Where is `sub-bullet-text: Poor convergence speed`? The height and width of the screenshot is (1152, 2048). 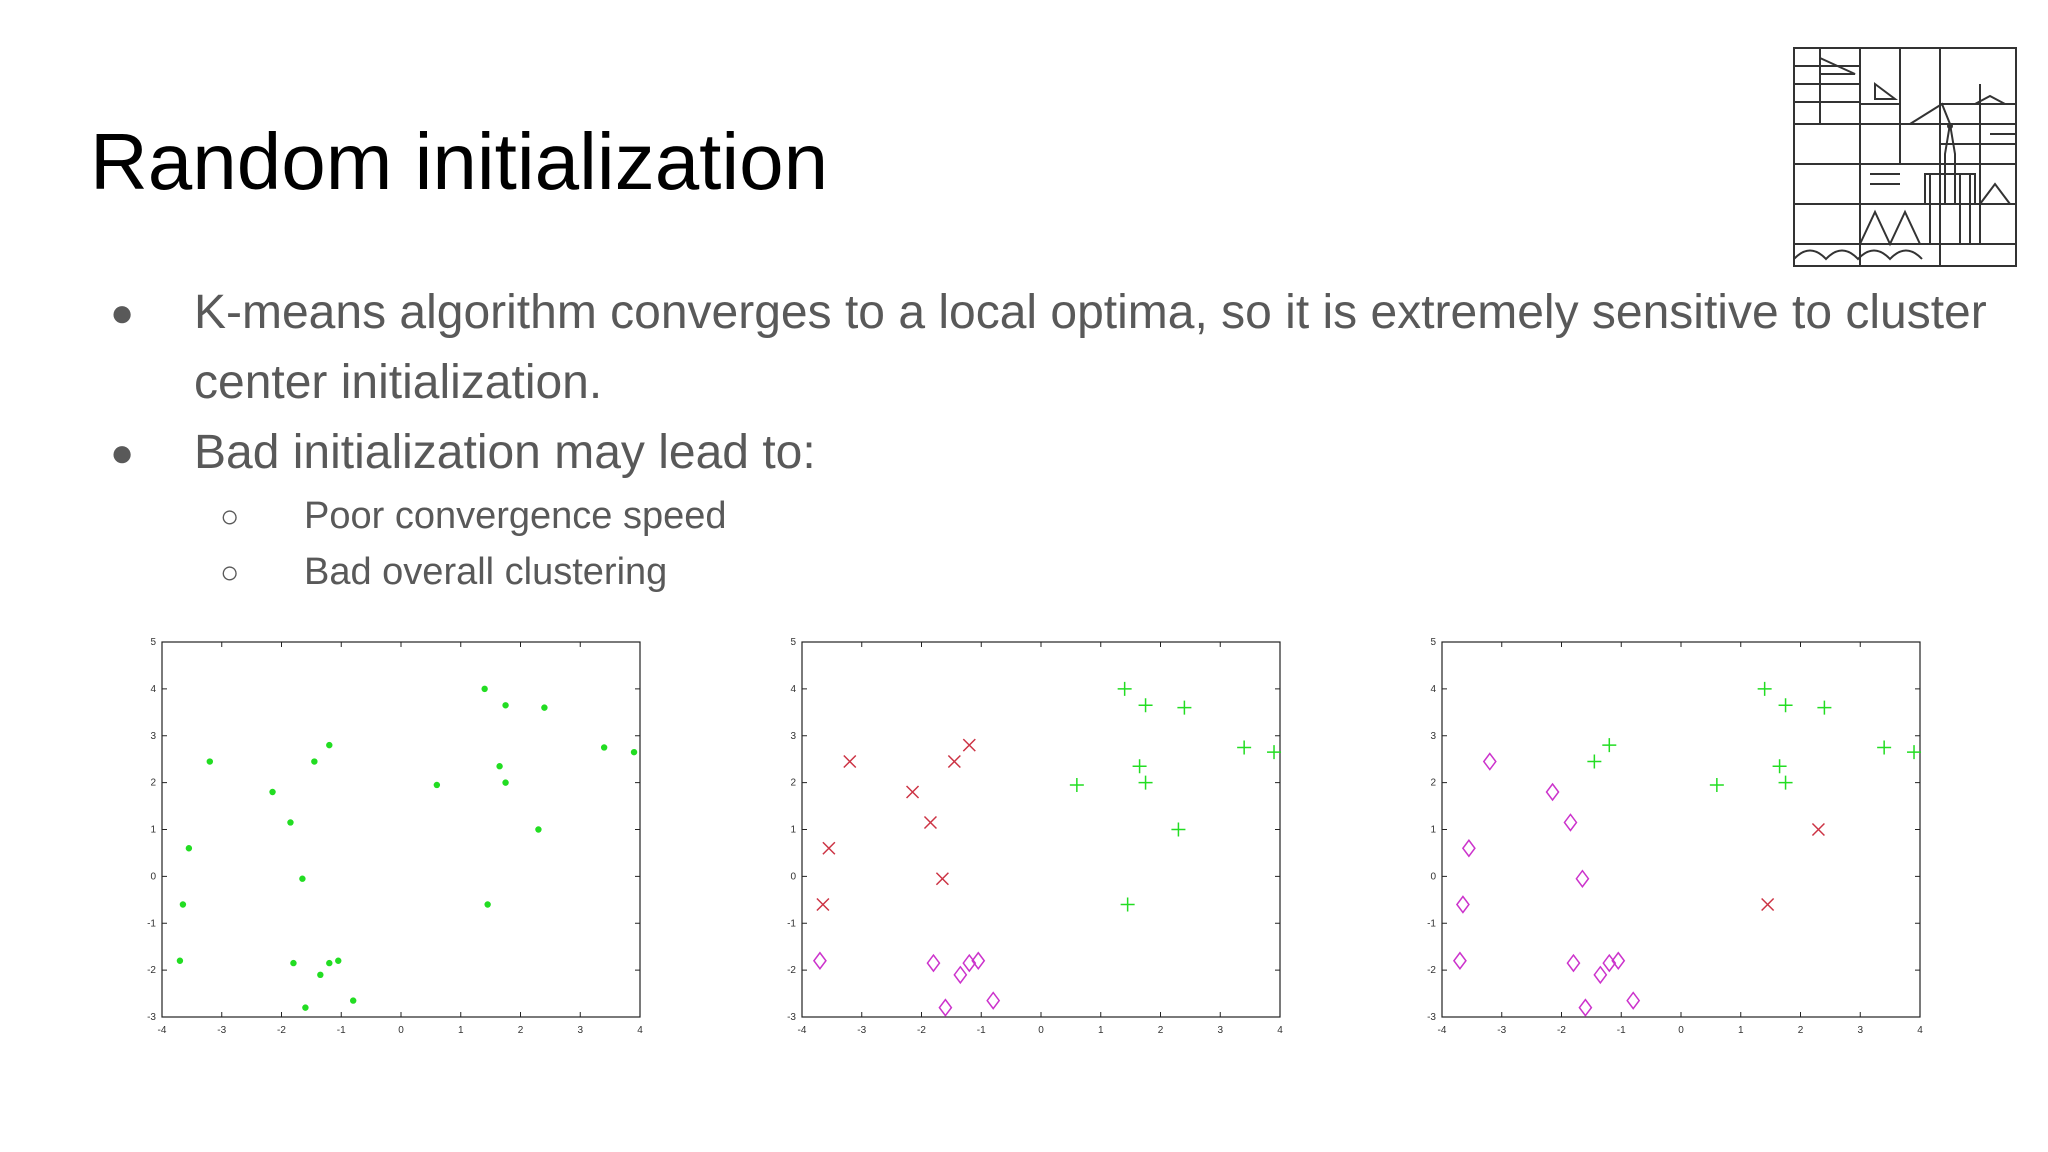 sub-bullet-text: Poor convergence speed is located at coordinates (515, 516).